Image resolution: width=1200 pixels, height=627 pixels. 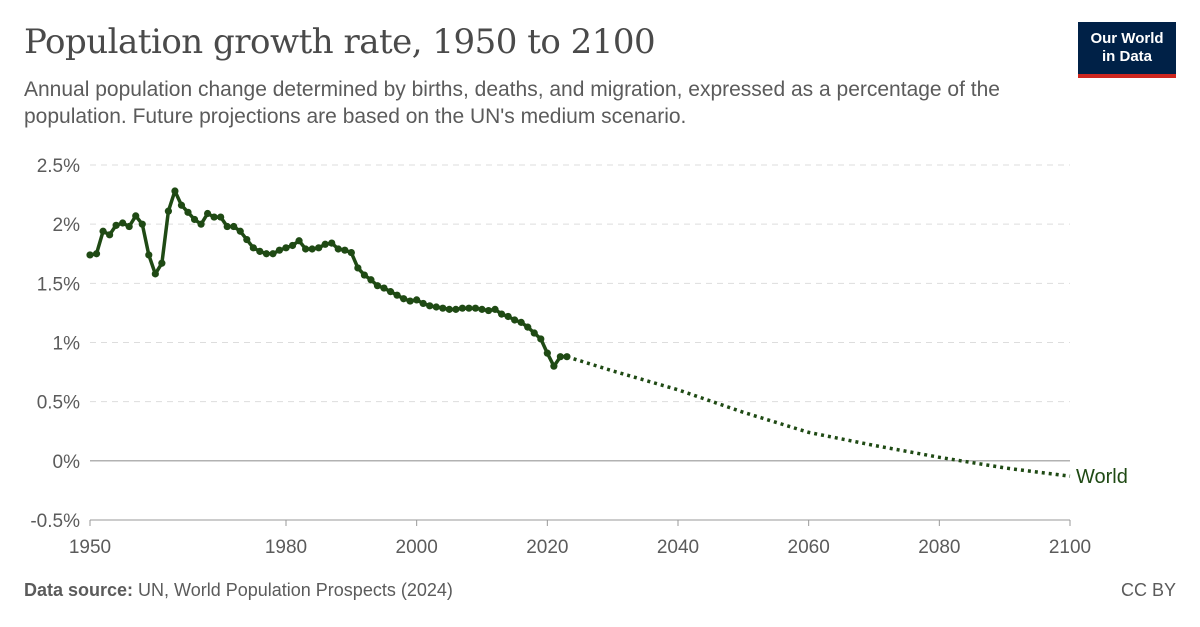 What do you see at coordinates (79, 590) in the screenshot?
I see `data-source-label: Data source:` at bounding box center [79, 590].